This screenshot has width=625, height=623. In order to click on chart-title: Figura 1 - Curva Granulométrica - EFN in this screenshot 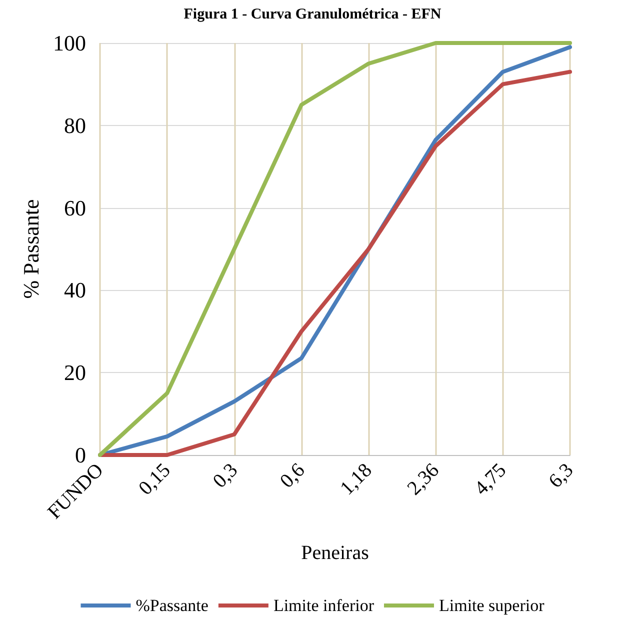, I will do `click(313, 14)`.